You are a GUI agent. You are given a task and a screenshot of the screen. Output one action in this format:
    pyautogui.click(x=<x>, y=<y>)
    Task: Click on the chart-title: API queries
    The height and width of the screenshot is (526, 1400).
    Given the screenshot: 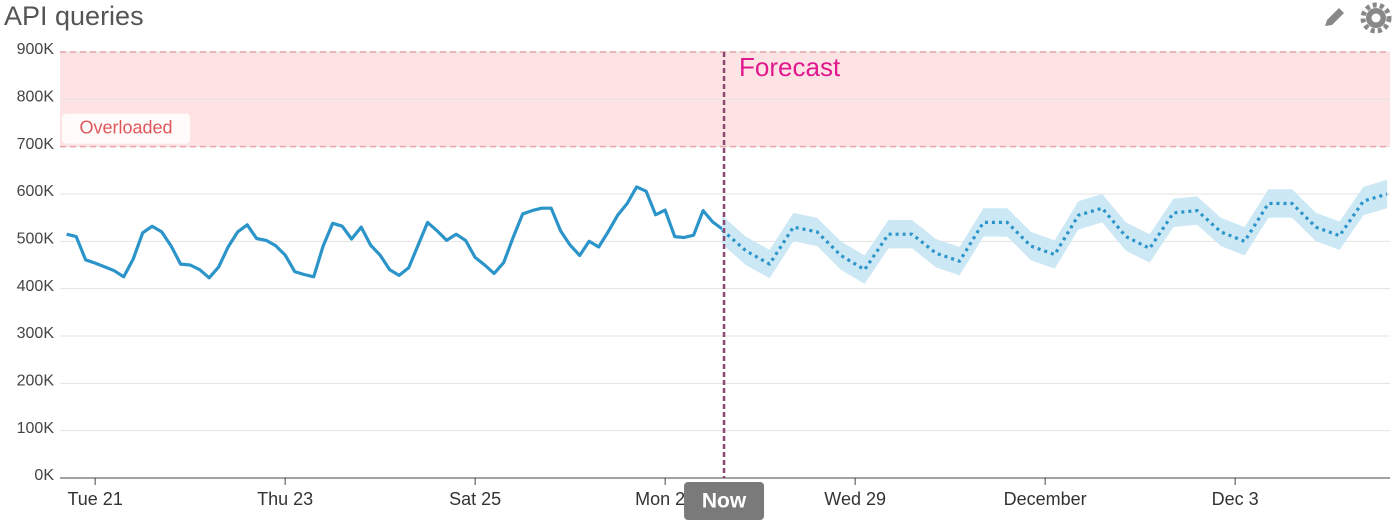 What is the action you would take?
    pyautogui.click(x=74, y=16)
    